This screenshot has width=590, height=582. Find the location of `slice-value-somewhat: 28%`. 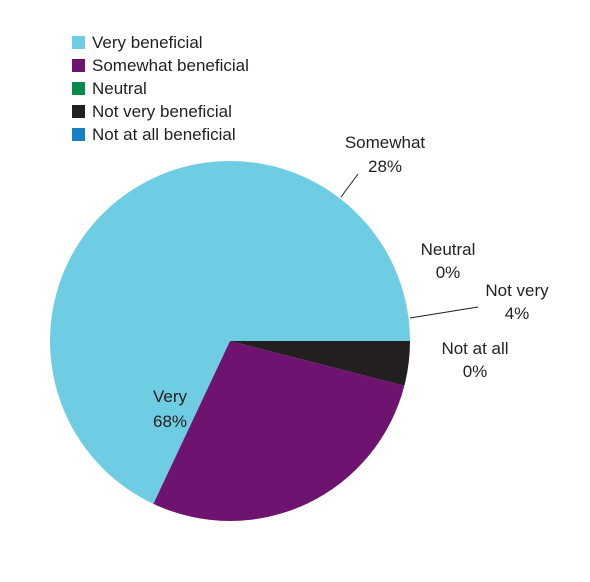

slice-value-somewhat: 28% is located at coordinates (385, 166).